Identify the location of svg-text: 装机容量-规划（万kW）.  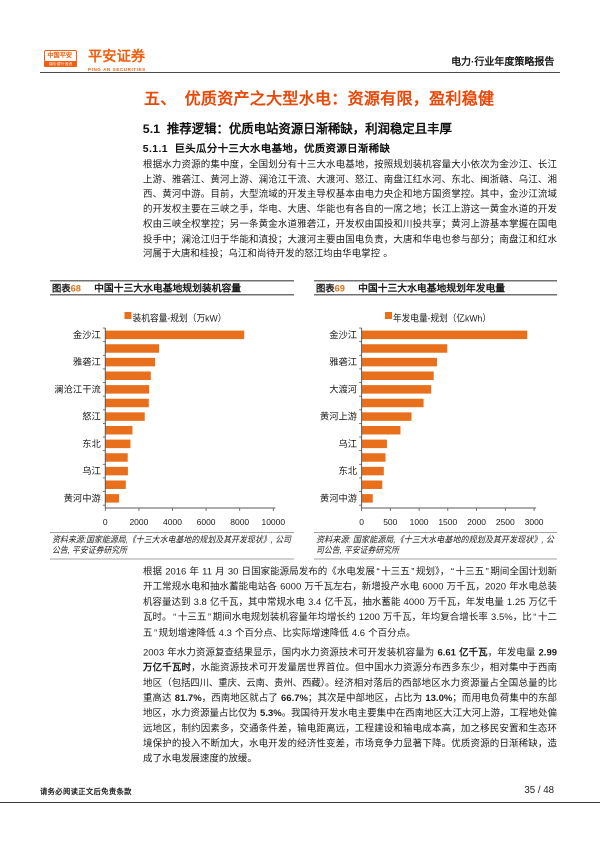
(180, 318).